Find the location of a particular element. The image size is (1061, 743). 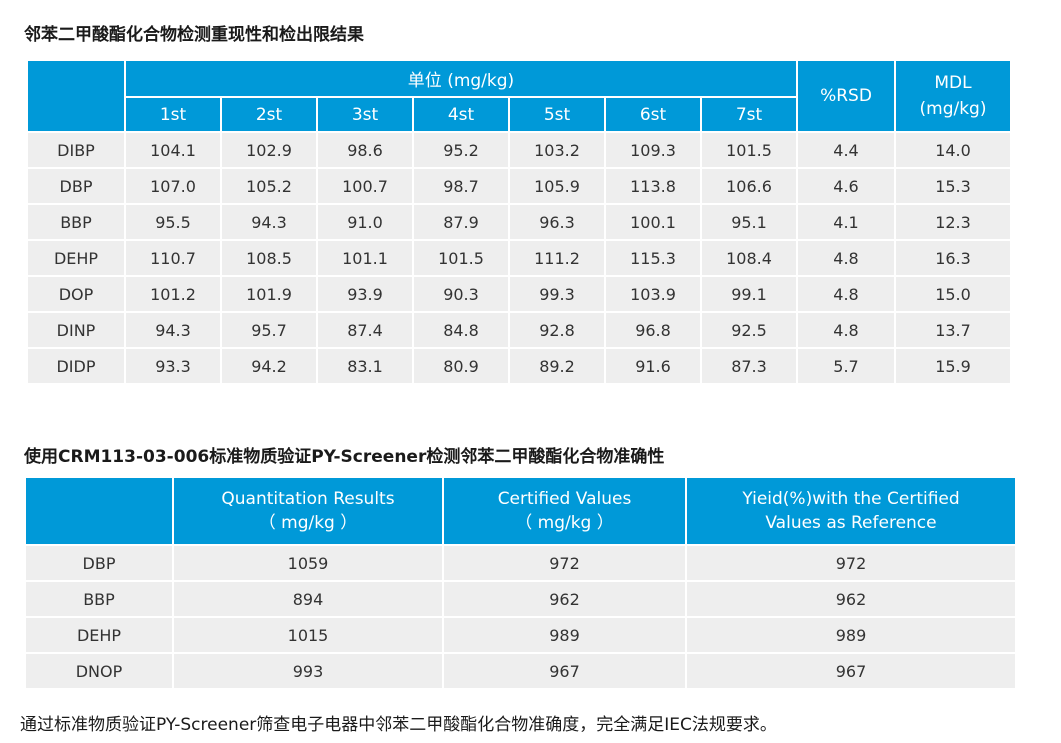

run-header-7: 7st is located at coordinates (749, 114).